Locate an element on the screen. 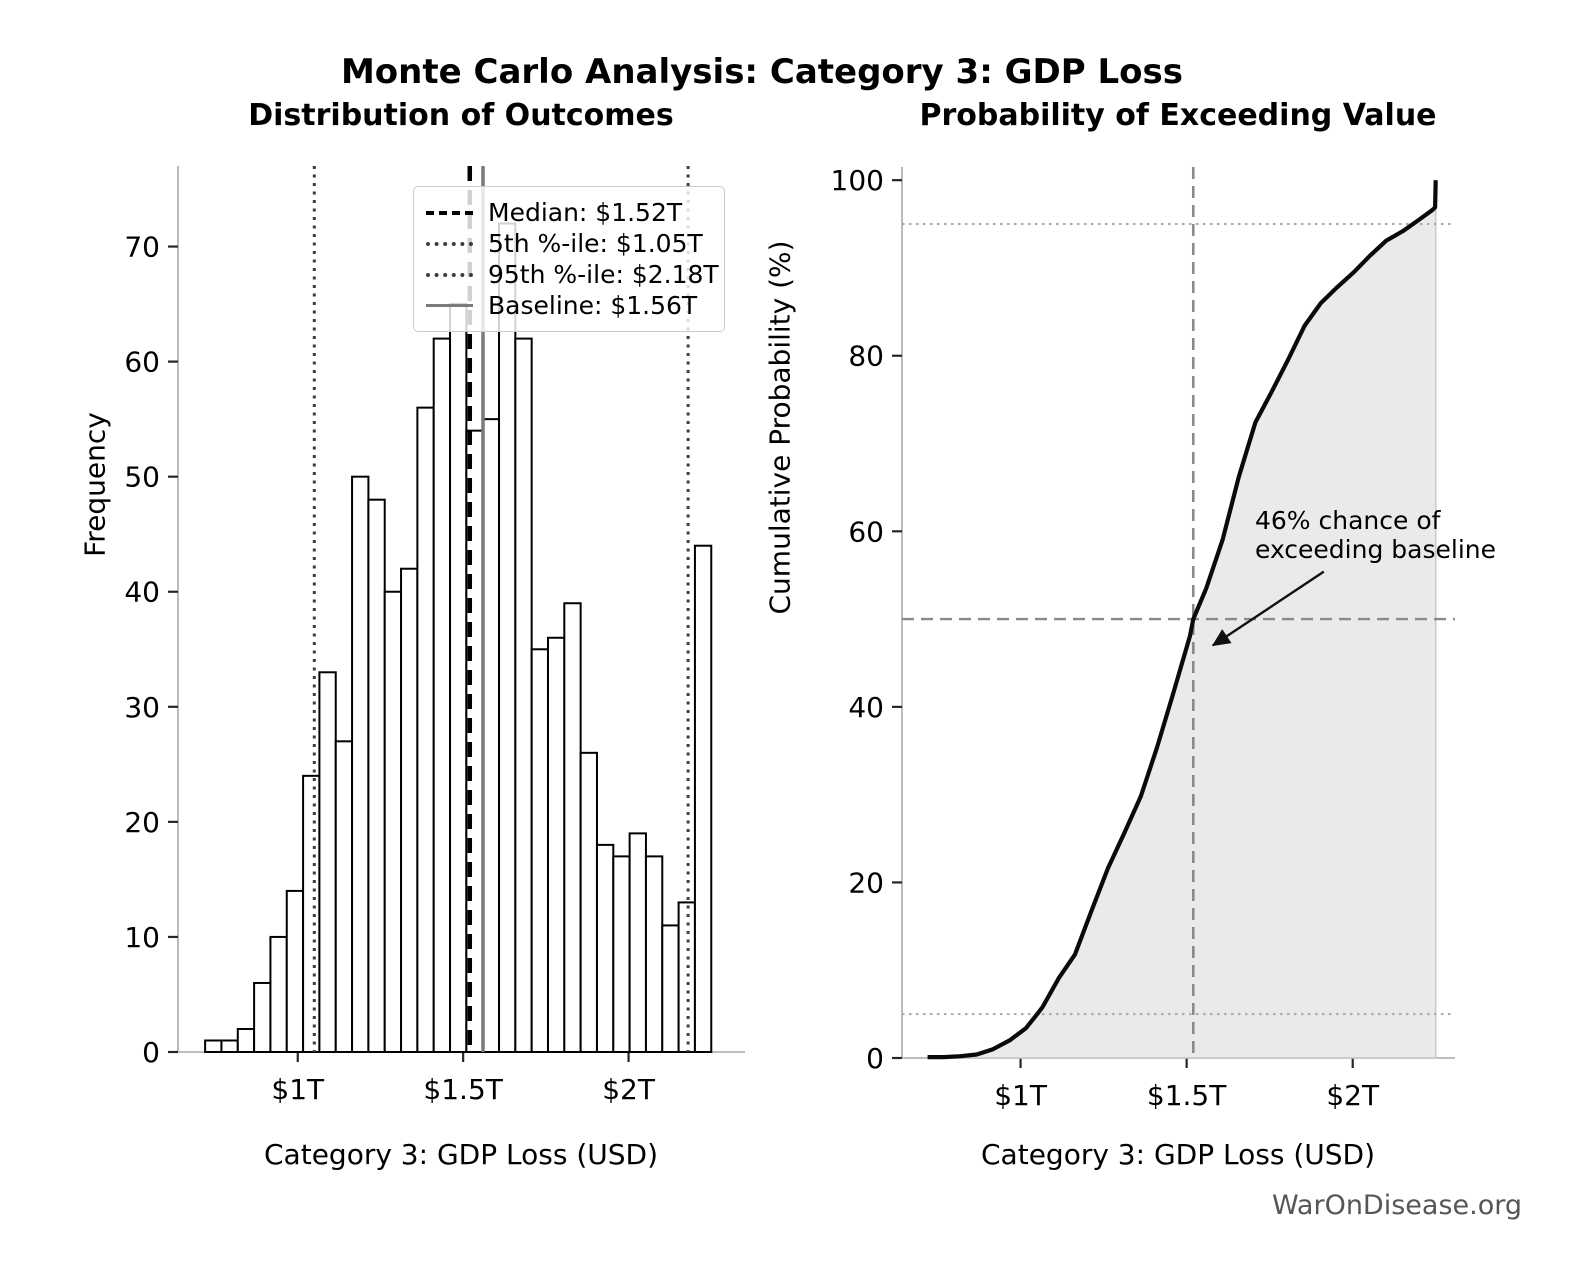 The image size is (1580, 1280). cdf-xaxis-label: Category 3: GDP Loss (USD) is located at coordinates (1178, 1154).